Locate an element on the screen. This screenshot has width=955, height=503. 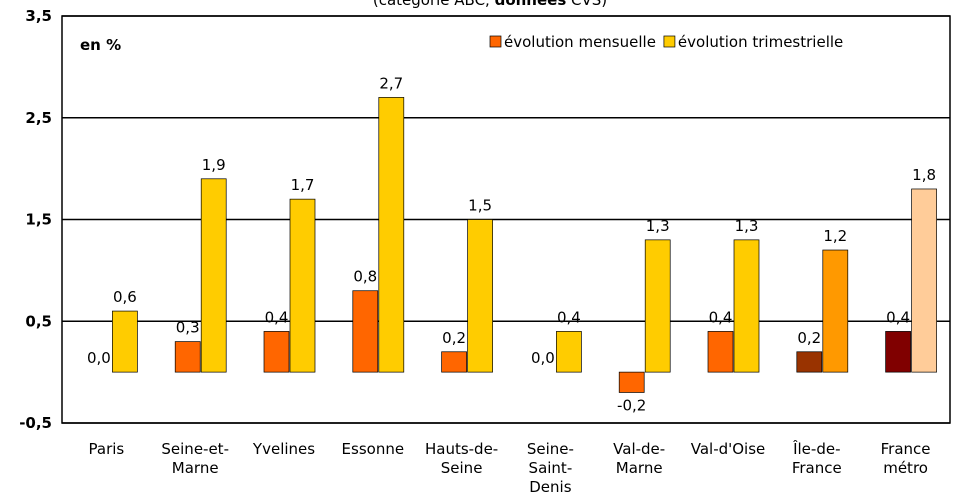
x-tick-line: Hauts-de- is located at coordinates (461, 449).